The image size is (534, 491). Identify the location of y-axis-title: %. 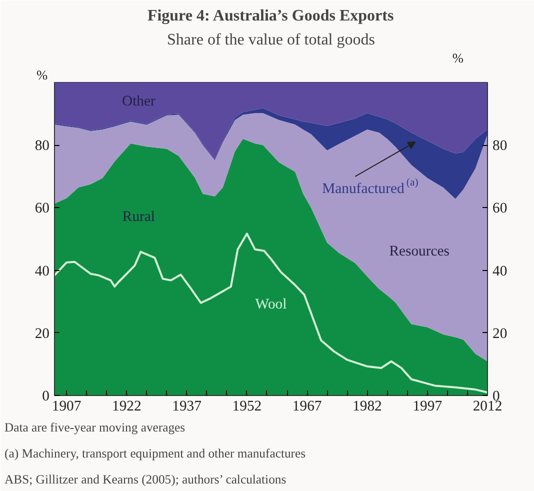
(42, 75).